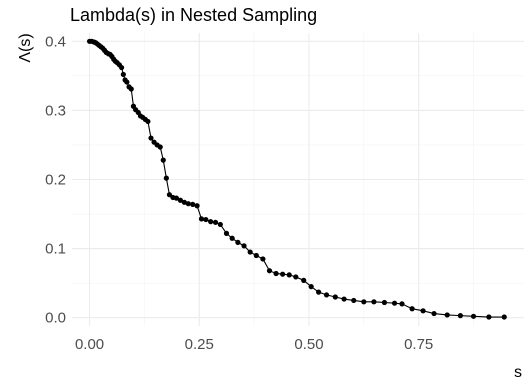 This screenshot has height=379, width=524. I want to click on x-tick-label: 0.25, so click(199, 344).